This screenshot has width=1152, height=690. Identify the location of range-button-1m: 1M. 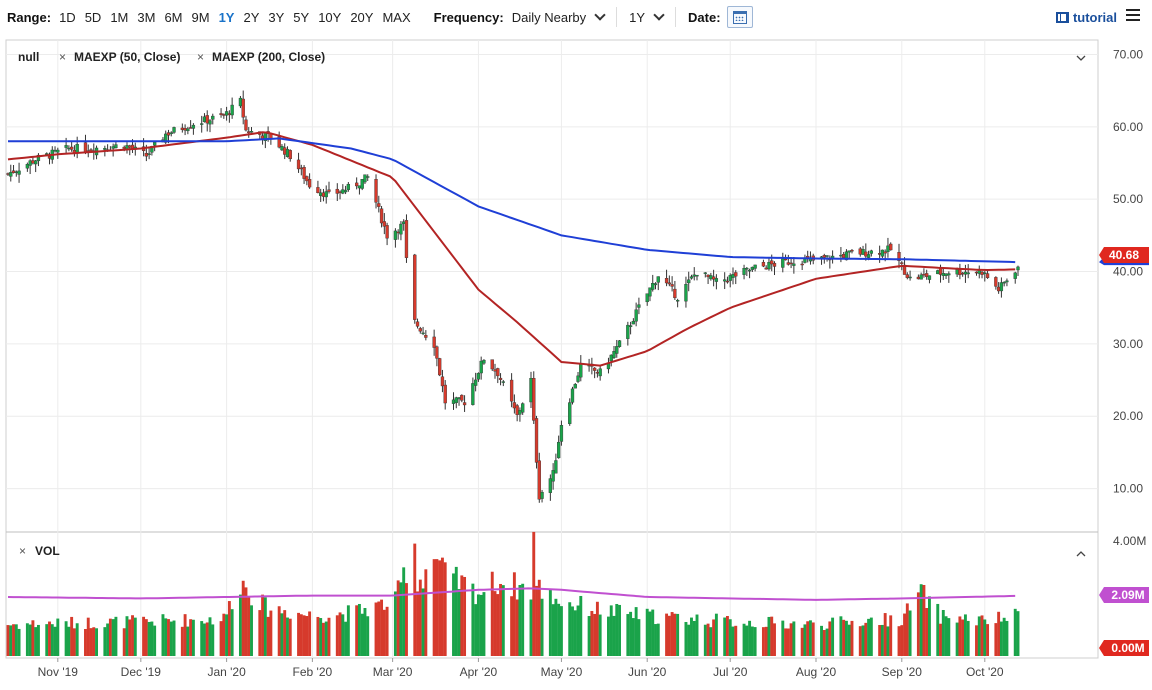
(119, 17).